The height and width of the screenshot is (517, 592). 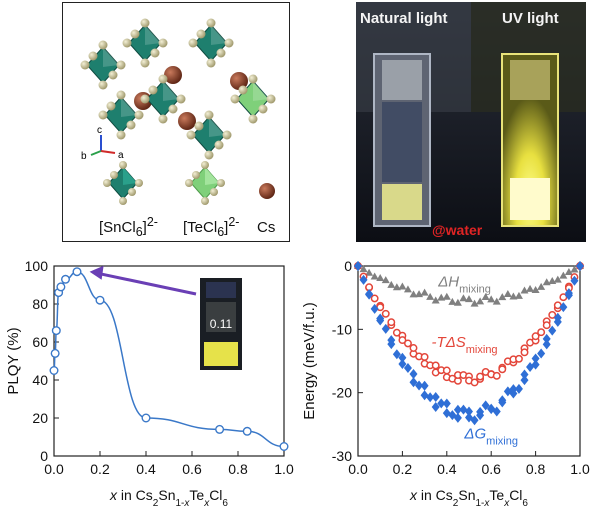 What do you see at coordinates (530, 18) in the screenshot?
I see `uv-light-label: UV light` at bounding box center [530, 18].